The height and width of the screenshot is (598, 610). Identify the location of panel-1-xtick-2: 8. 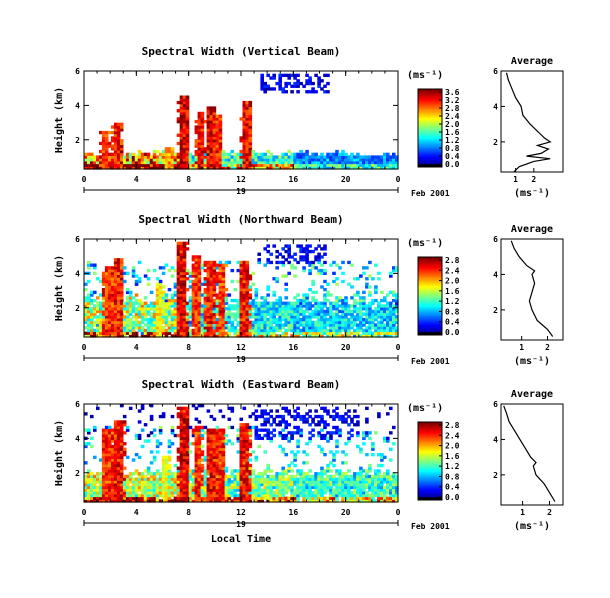
(188, 179).